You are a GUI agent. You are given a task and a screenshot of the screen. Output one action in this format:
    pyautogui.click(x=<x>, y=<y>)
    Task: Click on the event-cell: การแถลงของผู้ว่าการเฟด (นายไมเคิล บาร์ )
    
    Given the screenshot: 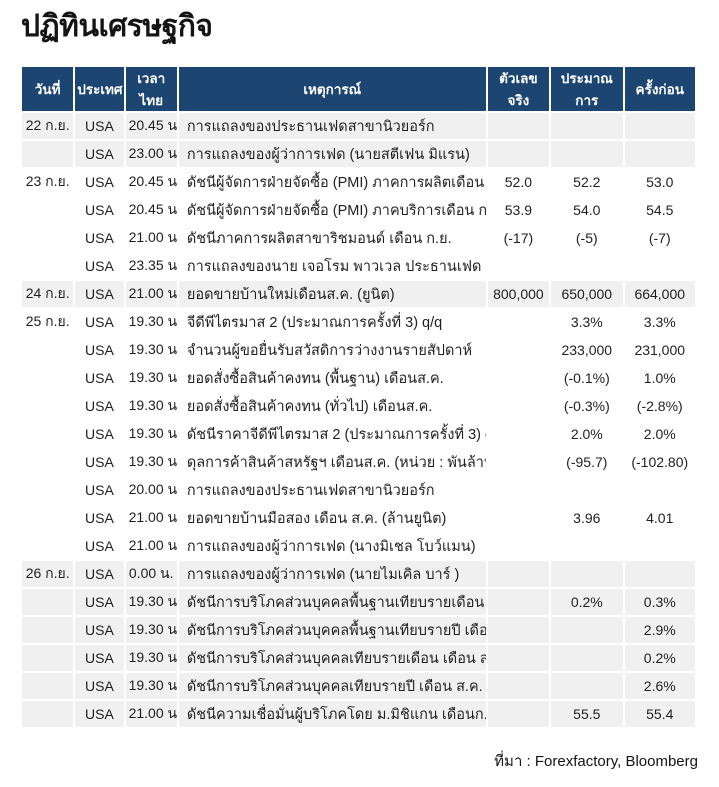 What is the action you would take?
    pyautogui.click(x=332, y=574)
    